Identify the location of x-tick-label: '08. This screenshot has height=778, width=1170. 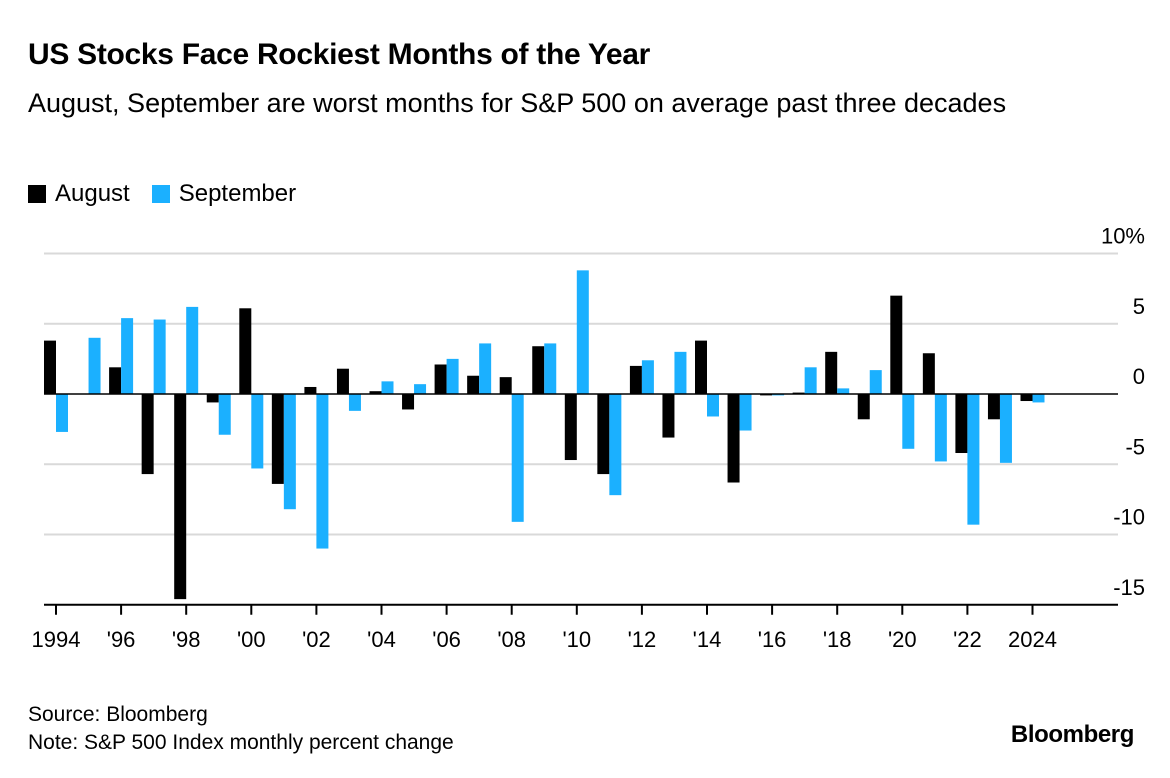
(511, 639).